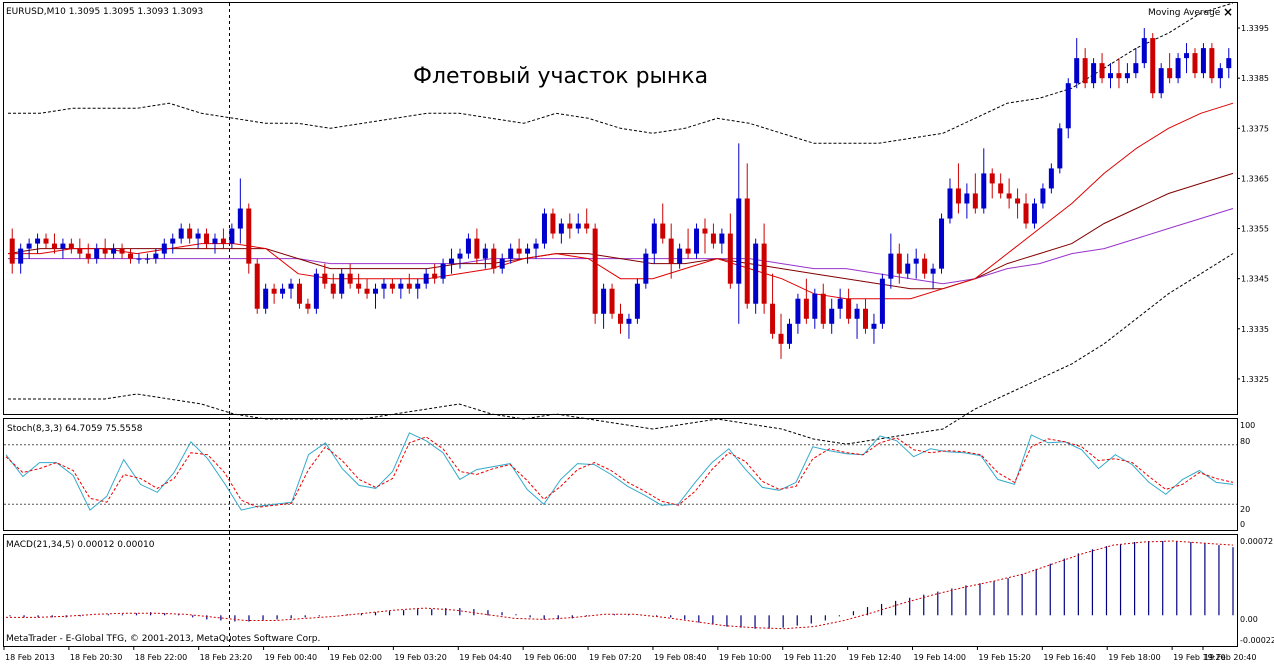  I want to click on time-axis-label: 19 Feb 00:40, so click(291, 657).